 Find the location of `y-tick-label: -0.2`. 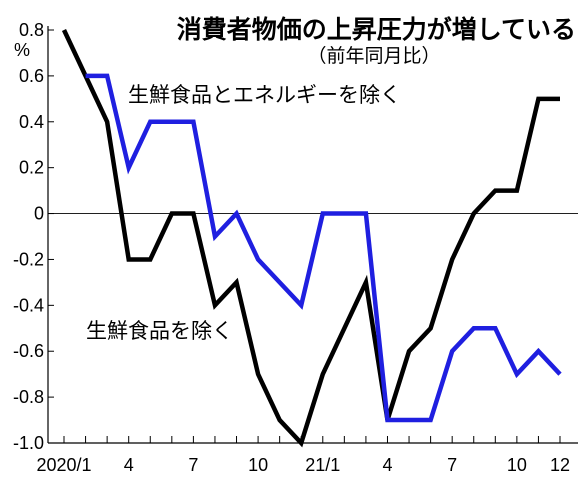

y-tick-label: -0.2 is located at coordinates (28, 259).